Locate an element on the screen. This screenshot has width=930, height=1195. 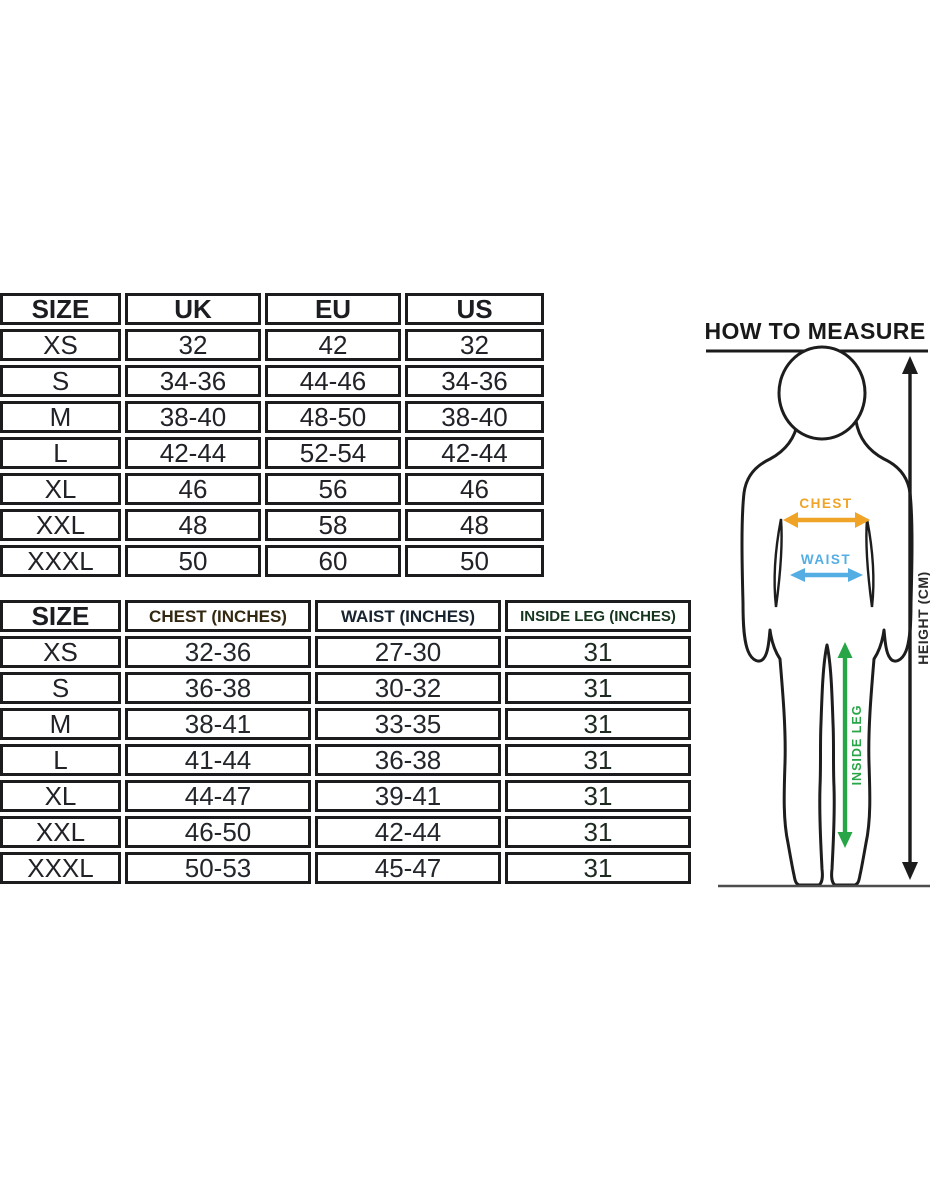
inside-leg-arrow is located at coordinates (845, 745).